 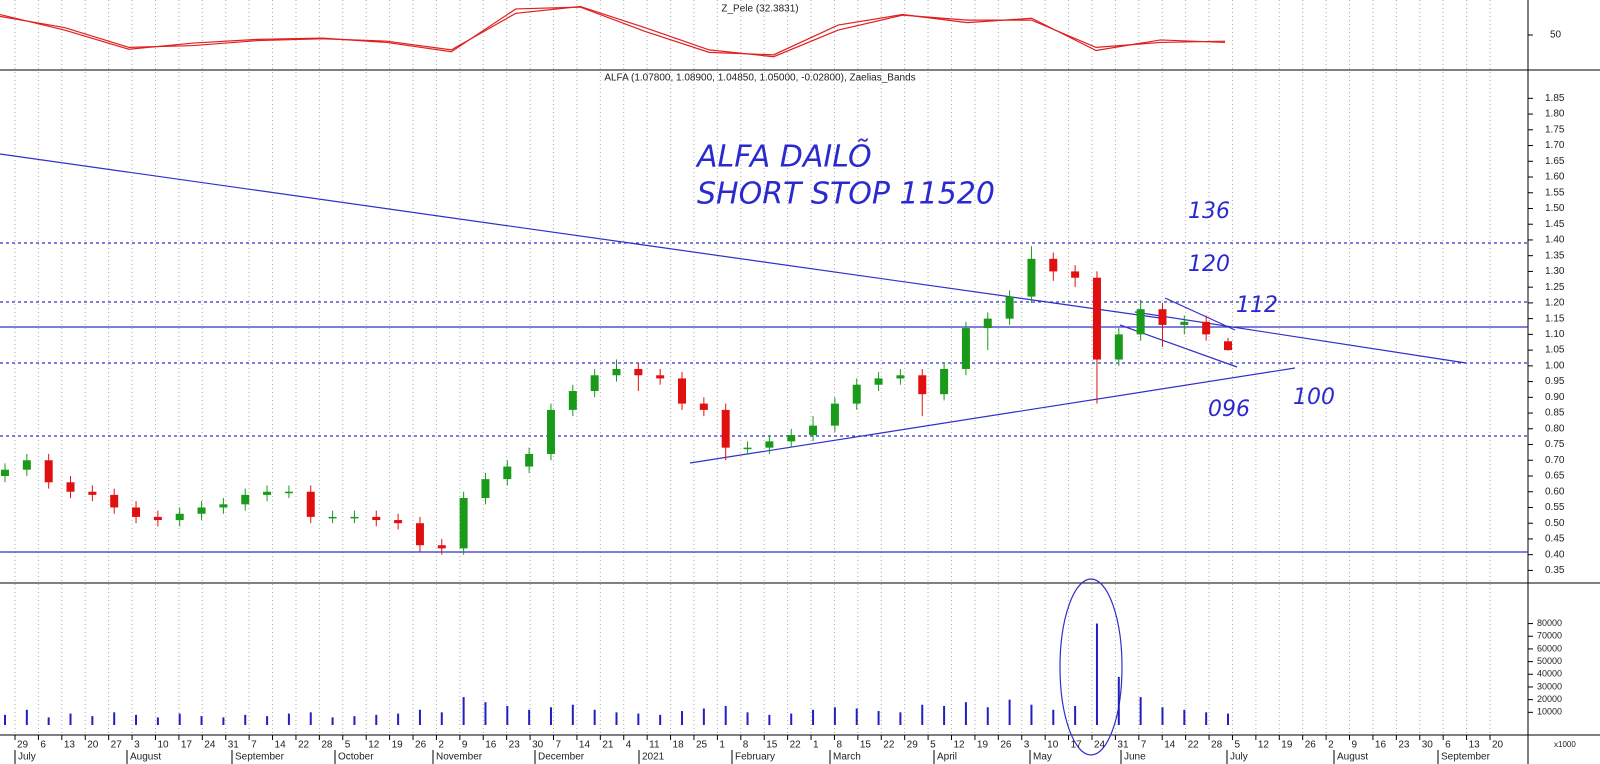 I want to click on x-tick-label: 12, so click(x=1264, y=745).